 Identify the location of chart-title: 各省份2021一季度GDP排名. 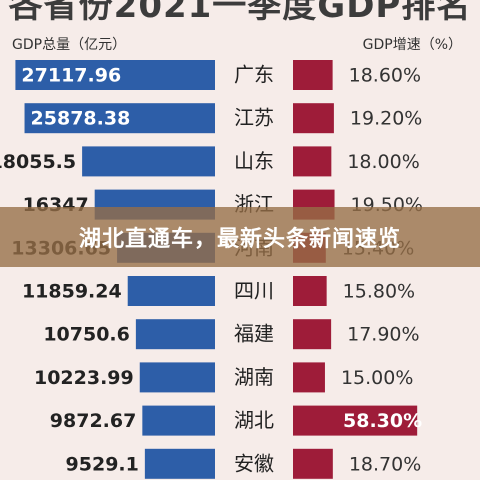
(240, 13).